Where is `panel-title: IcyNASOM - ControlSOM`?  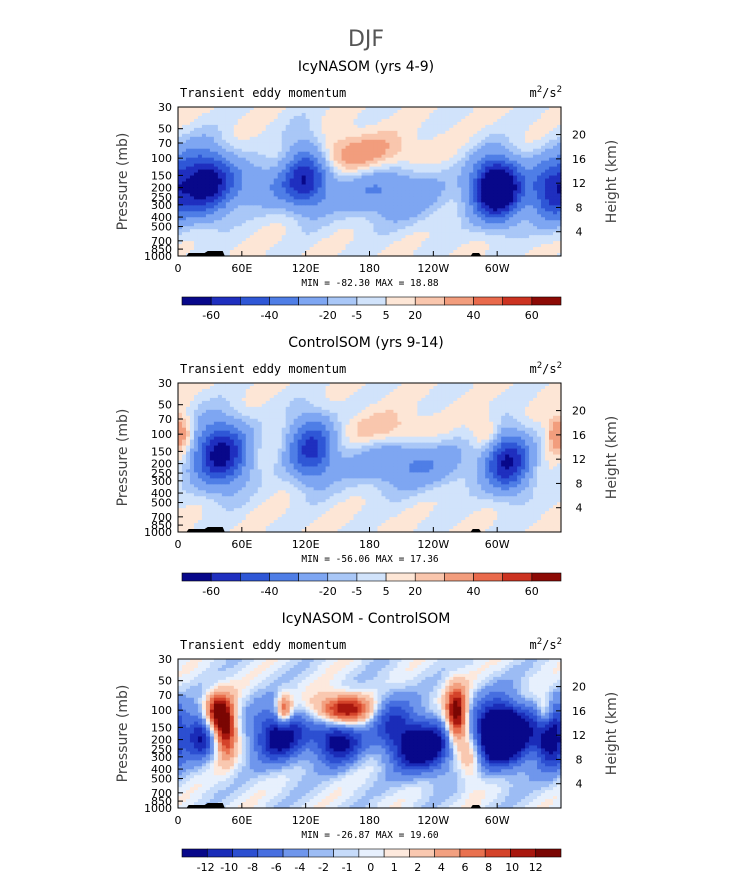
panel-title: IcyNASOM - ControlSOM is located at coordinates (366, 619).